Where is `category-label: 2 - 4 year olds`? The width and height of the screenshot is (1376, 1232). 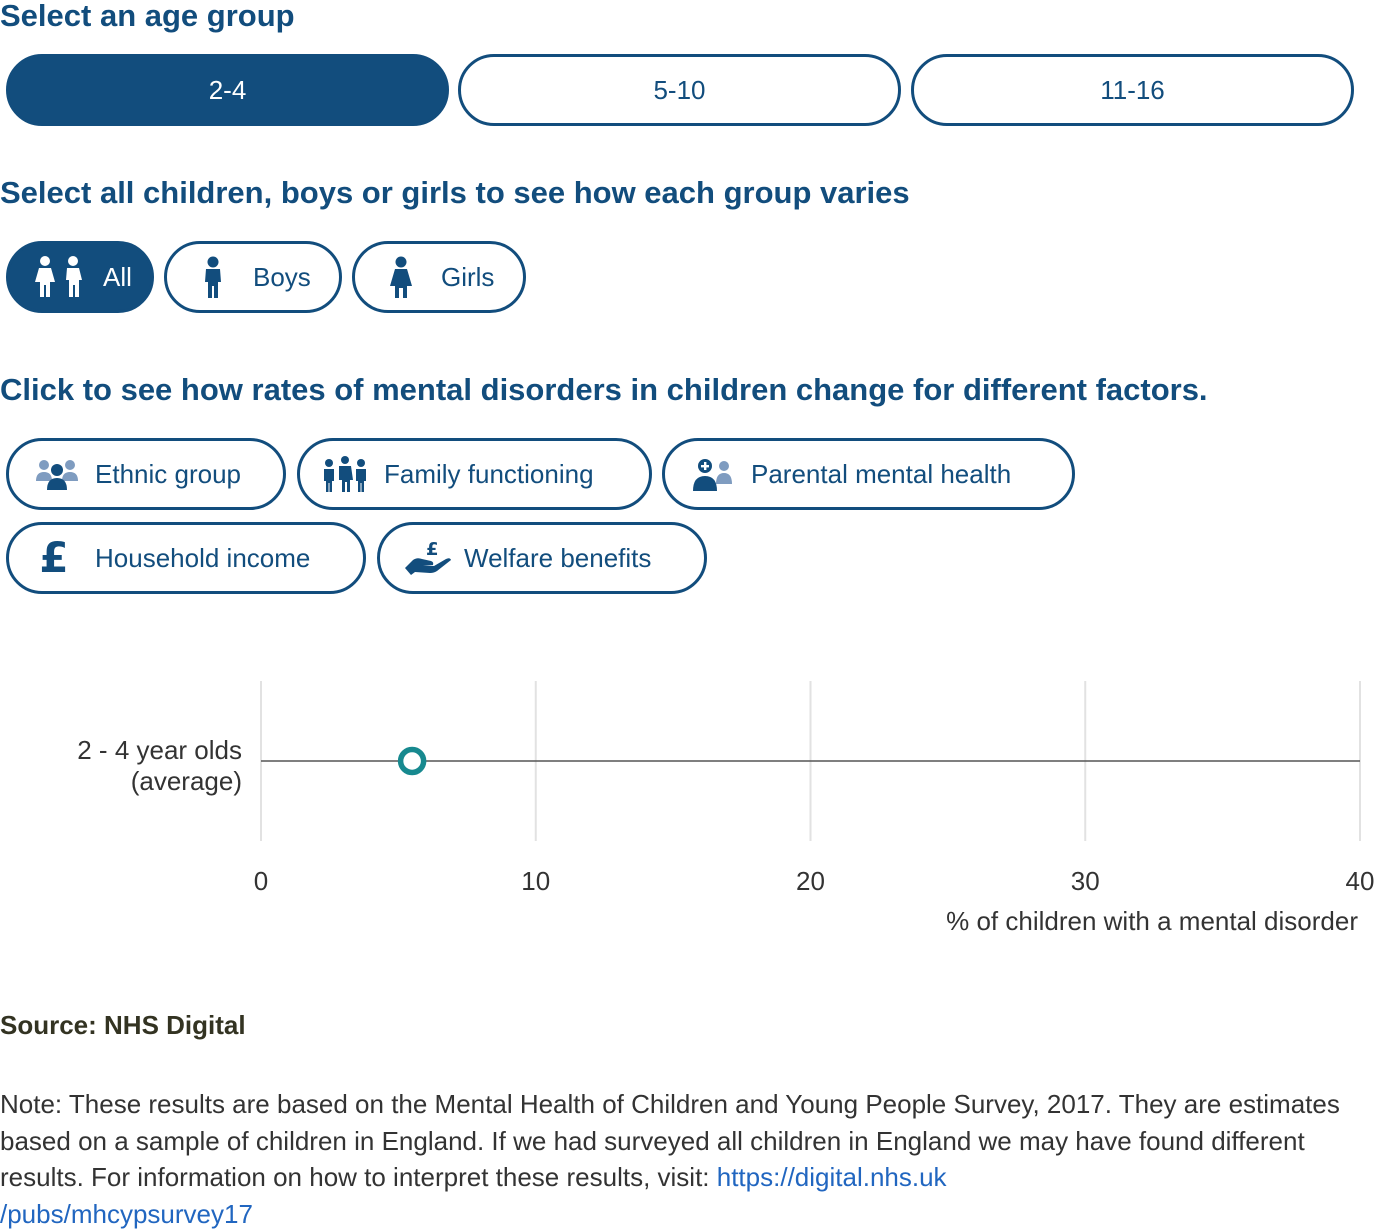
category-label: 2 - 4 year olds is located at coordinates (159, 750).